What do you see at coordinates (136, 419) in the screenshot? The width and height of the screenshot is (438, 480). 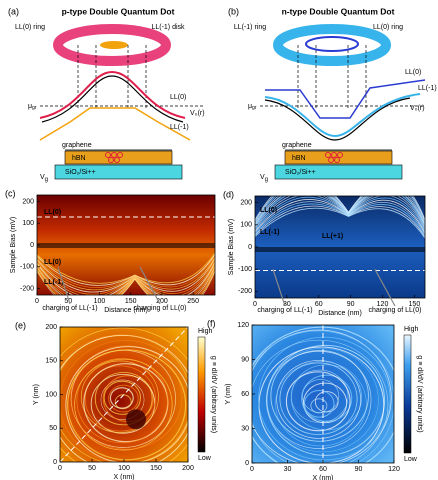 I see `dark-core` at bounding box center [136, 419].